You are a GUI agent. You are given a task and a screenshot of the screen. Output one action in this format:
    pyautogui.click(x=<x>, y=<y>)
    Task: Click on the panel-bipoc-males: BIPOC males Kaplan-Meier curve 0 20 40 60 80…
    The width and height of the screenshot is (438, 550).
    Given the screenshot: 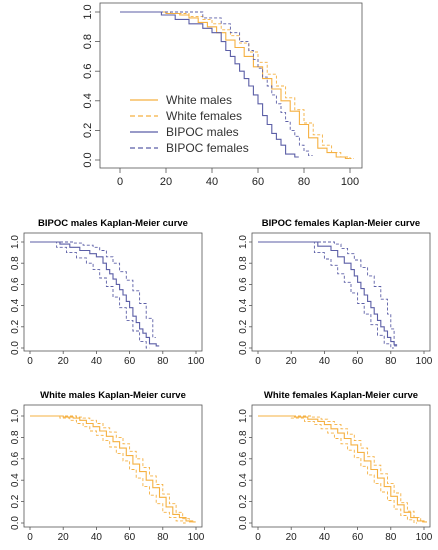 What is the action you would take?
    pyautogui.click(x=107, y=292)
    